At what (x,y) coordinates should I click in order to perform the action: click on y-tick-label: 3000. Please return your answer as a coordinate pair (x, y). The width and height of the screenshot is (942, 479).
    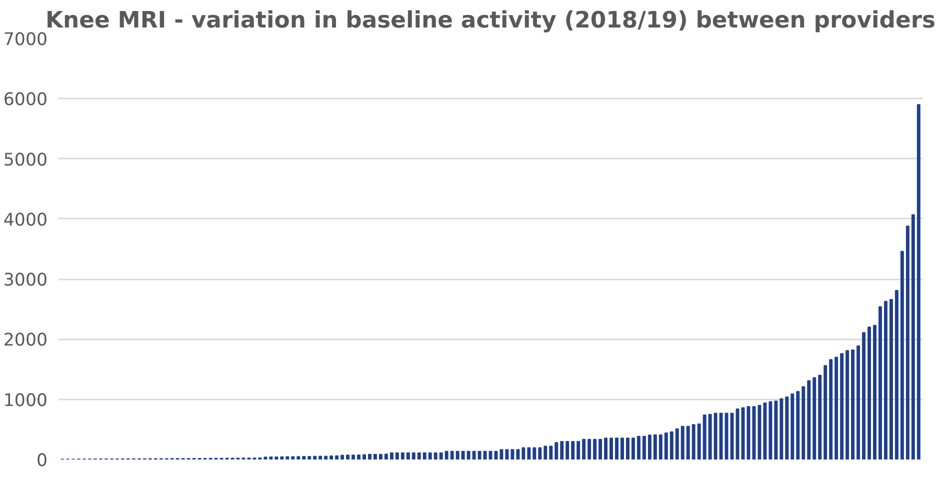
    Looking at the image, I should click on (25, 280).